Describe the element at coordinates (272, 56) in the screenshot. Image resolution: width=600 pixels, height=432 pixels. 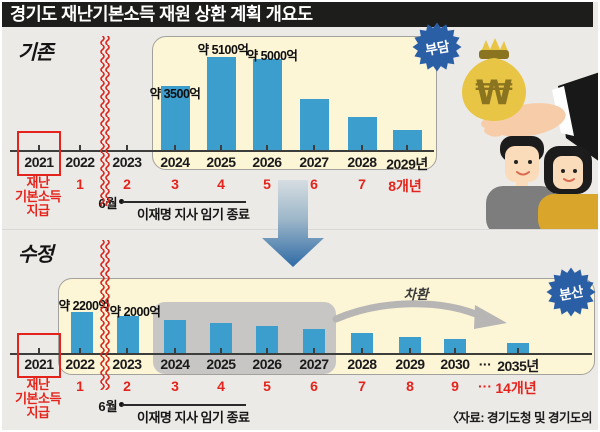
I see `bar-value-label: 약 5000억` at that location.